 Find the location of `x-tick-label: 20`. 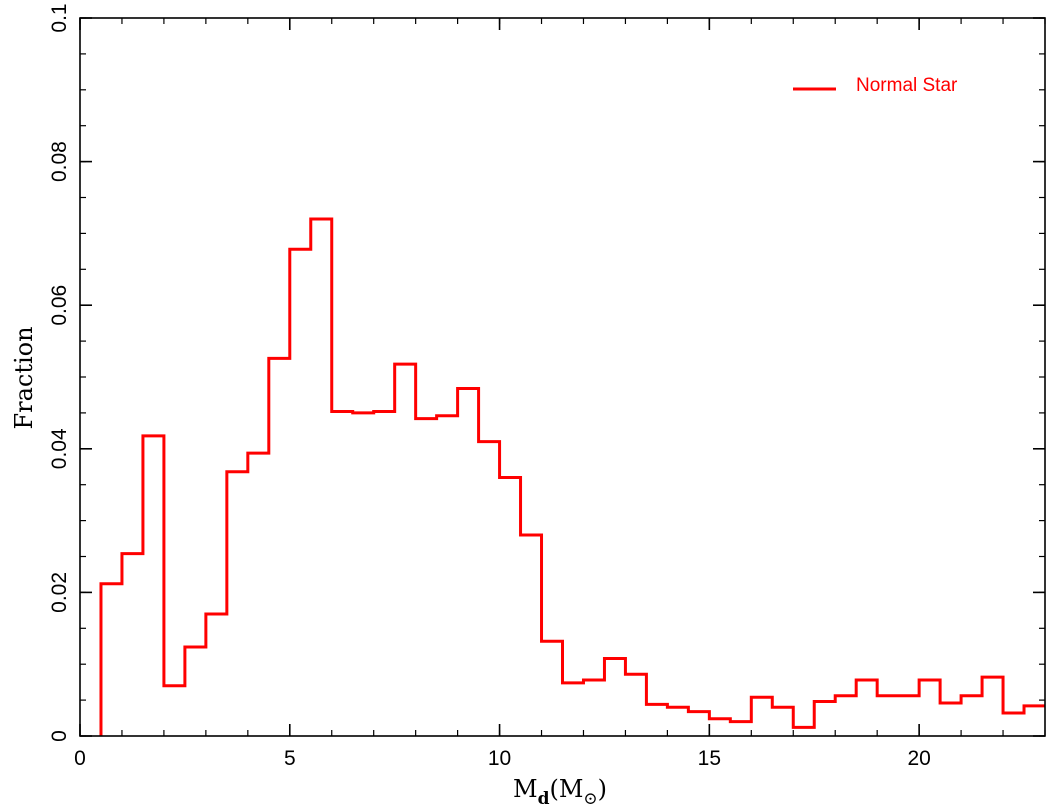

x-tick-label: 20 is located at coordinates (918, 758).